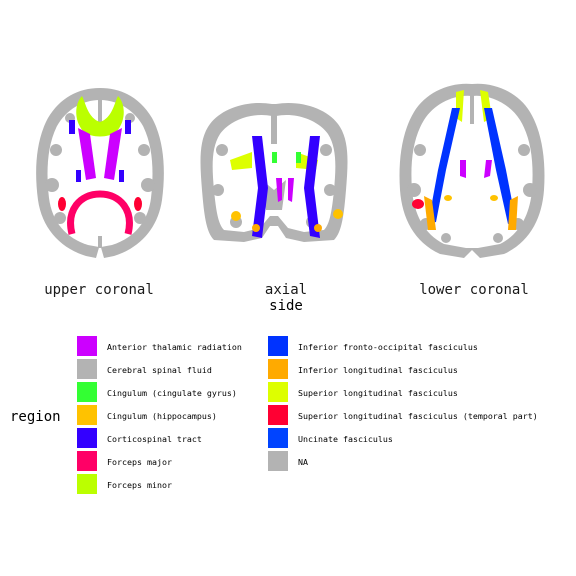 The width and height of the screenshot is (576, 576). Describe the element at coordinates (78, 176) in the screenshot. I see `corticospinal-tract-left-lower` at that location.